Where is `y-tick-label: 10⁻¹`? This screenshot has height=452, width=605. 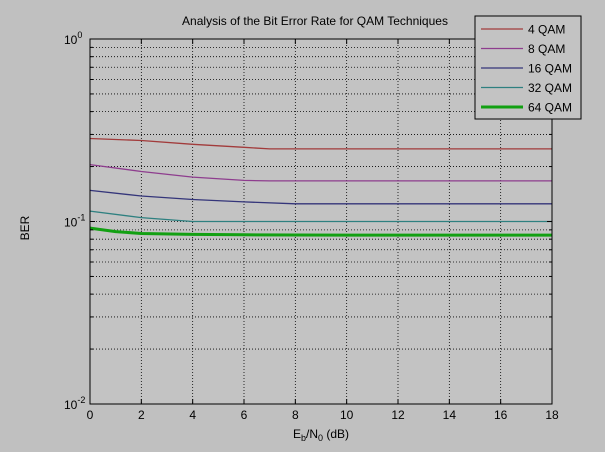 y-tick-label: 10⁻¹ is located at coordinates (74, 221).